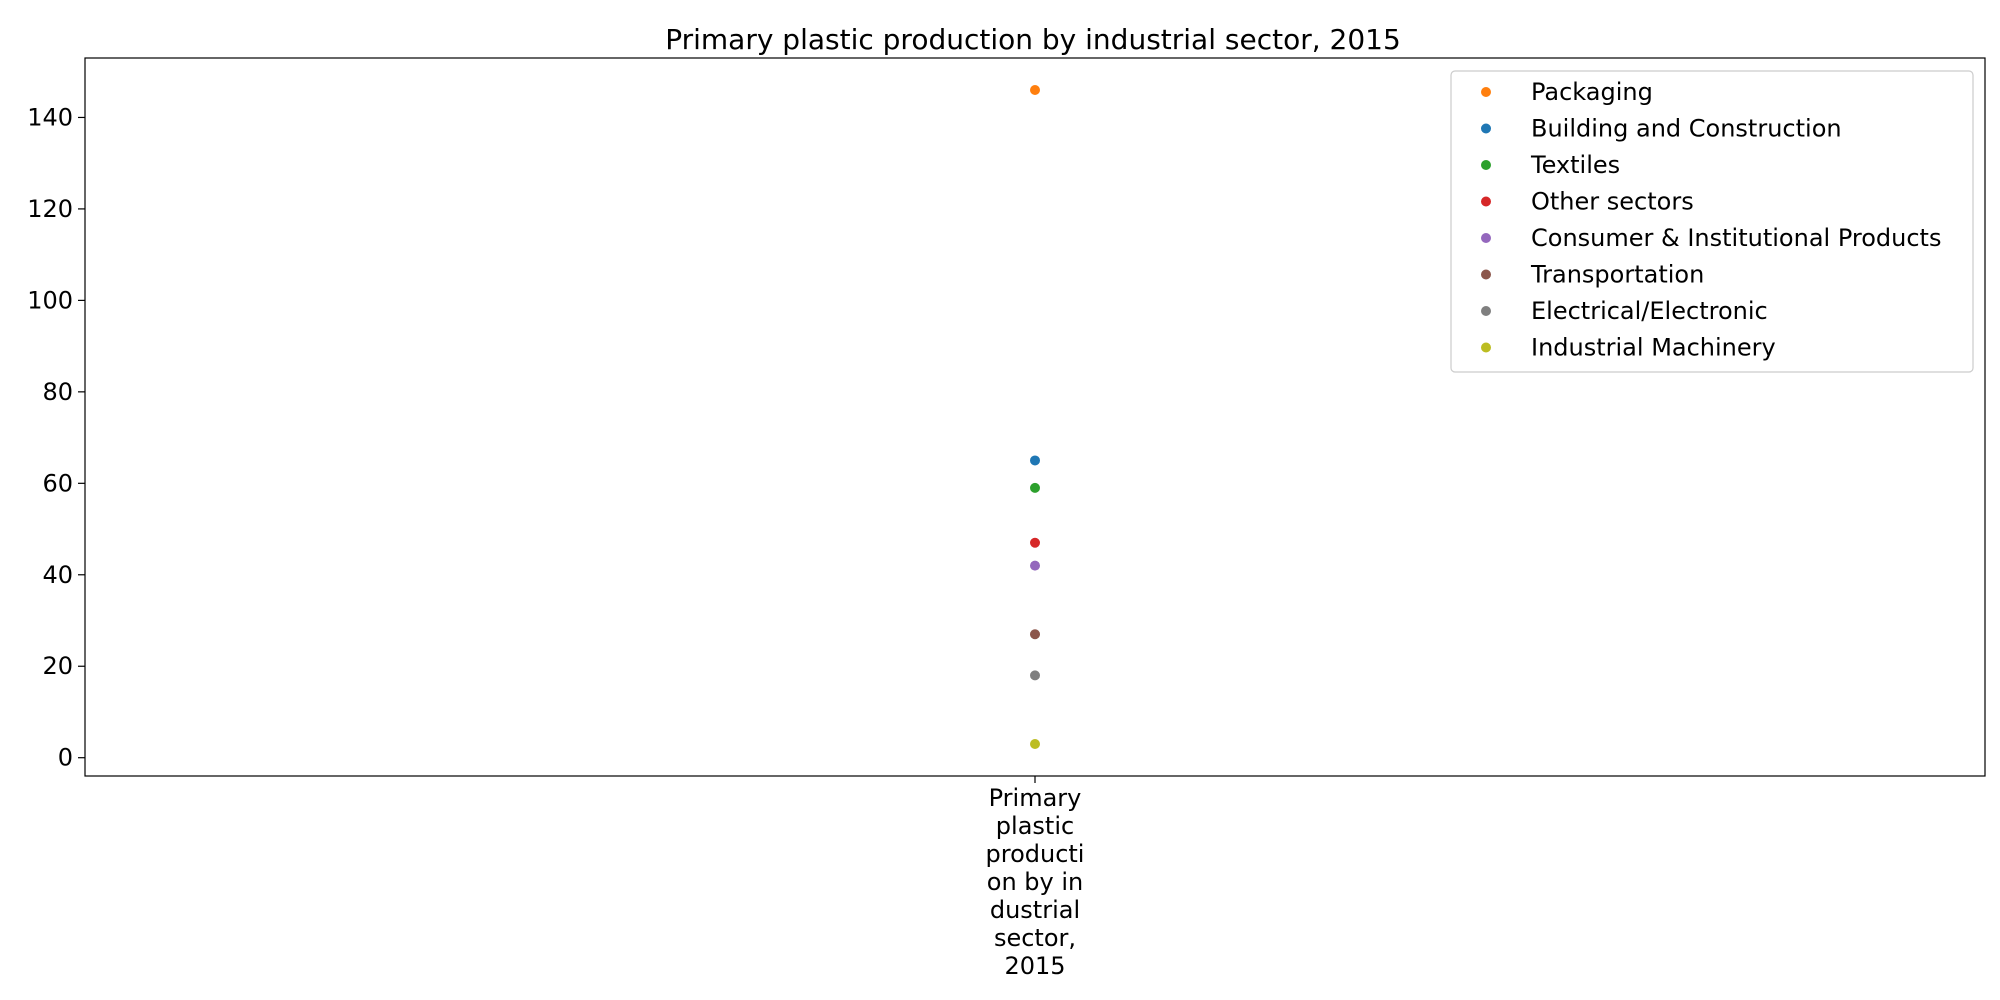 Image resolution: width=2000 pixels, height=1000 pixels. I want to click on x-tick-label-line: plastic, so click(1035, 826).